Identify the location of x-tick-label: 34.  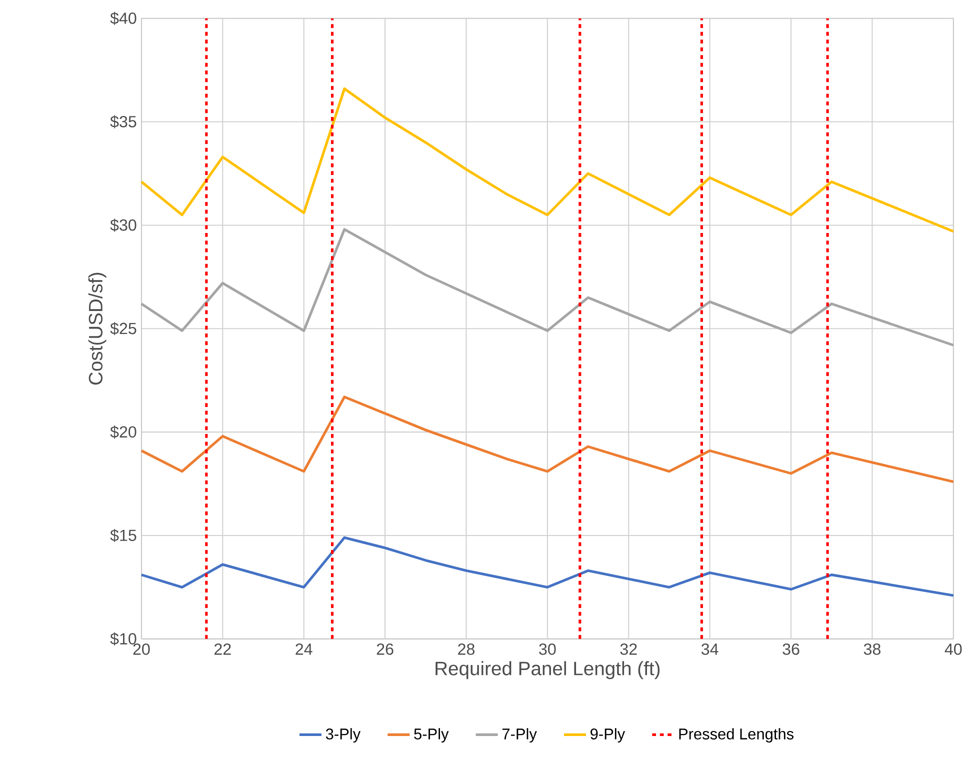
(709, 649).